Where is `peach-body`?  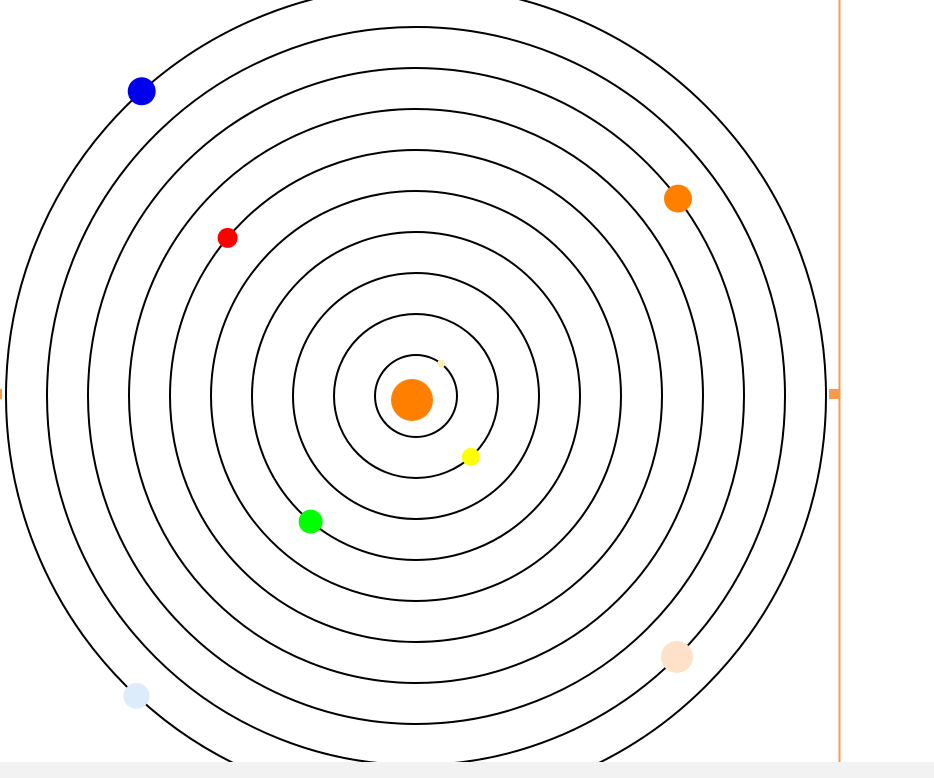 peach-body is located at coordinates (676, 656).